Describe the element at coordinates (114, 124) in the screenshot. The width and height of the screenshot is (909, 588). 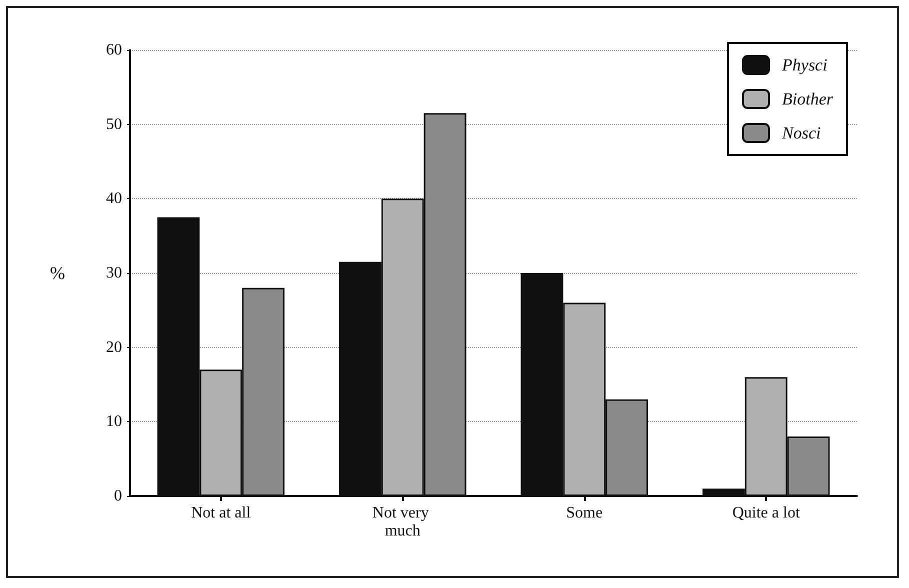
I see `y-tick-label: 50` at that location.